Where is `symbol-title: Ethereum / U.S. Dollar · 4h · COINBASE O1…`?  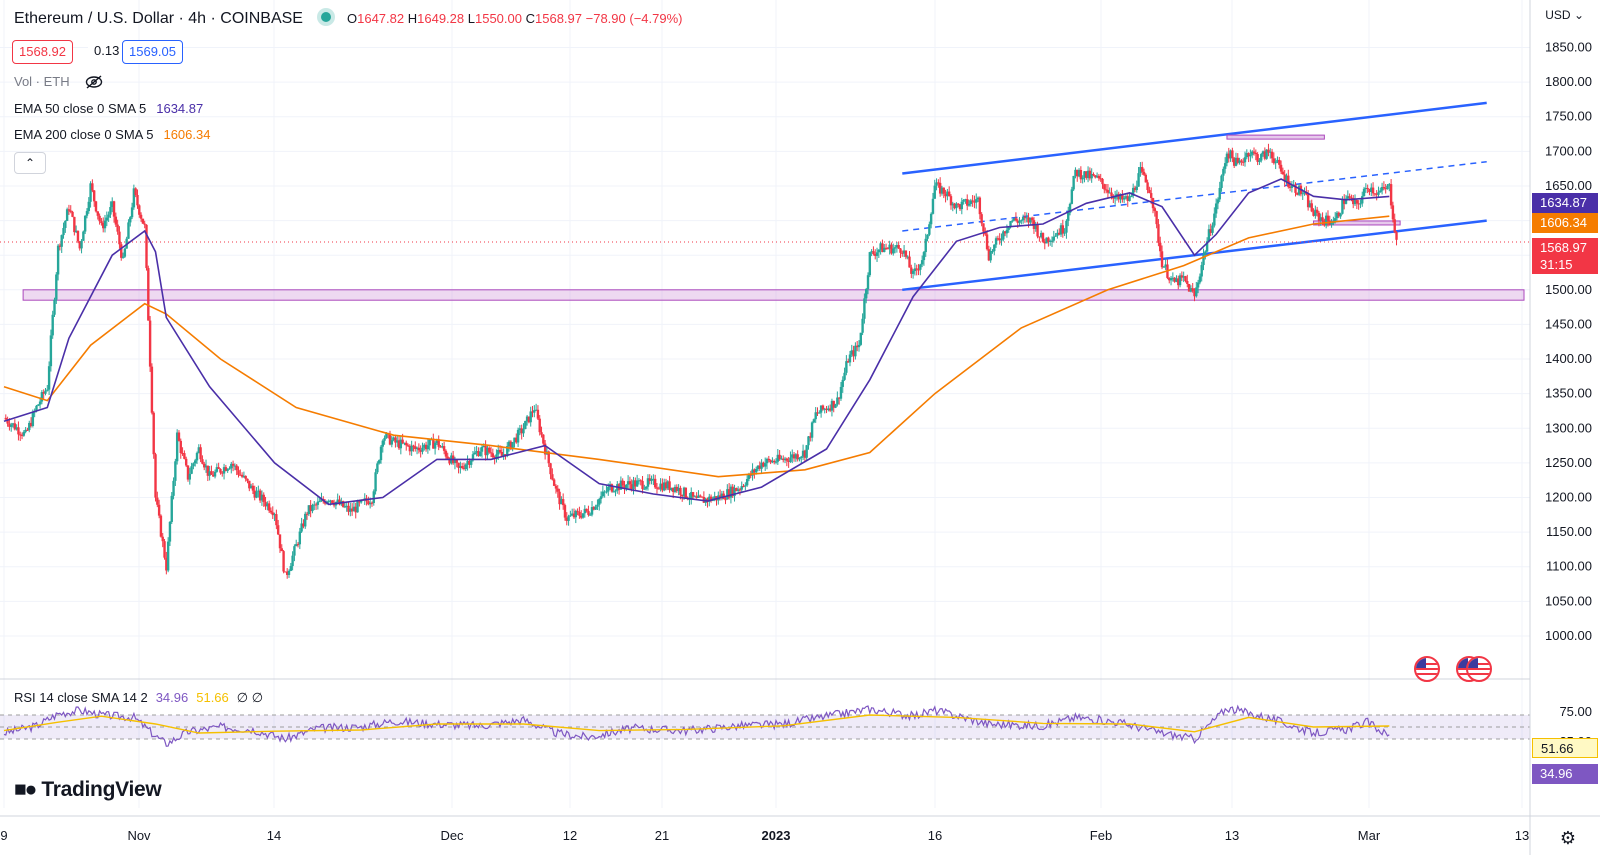 symbol-title: Ethereum / U.S. Dollar · 4h · COINBASE O1… is located at coordinates (348, 19).